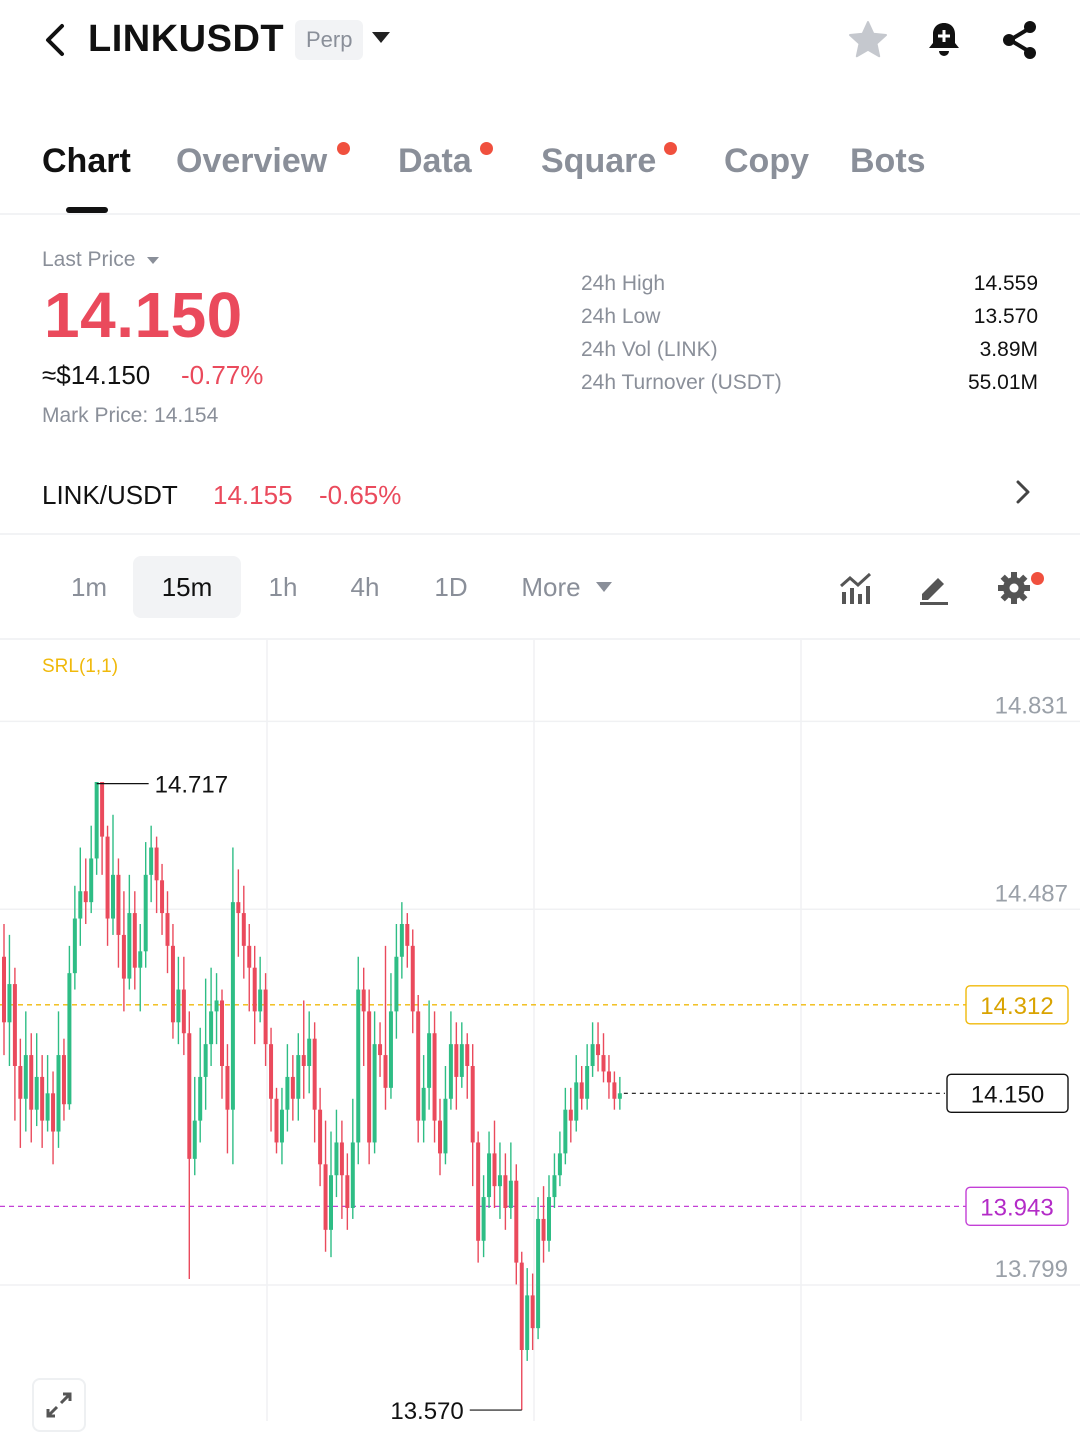 The width and height of the screenshot is (1080, 1435). I want to click on price-alert-button, so click(944, 40).